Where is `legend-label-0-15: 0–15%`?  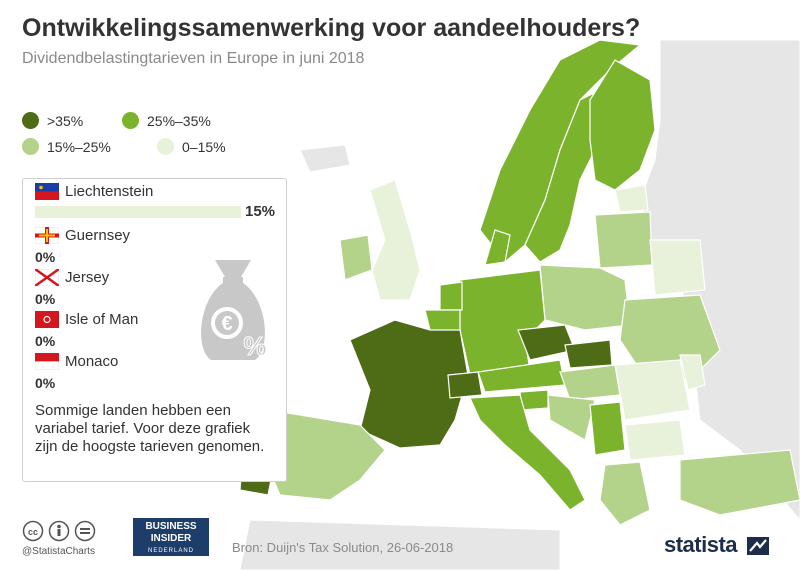 legend-label-0-15: 0–15% is located at coordinates (204, 146).